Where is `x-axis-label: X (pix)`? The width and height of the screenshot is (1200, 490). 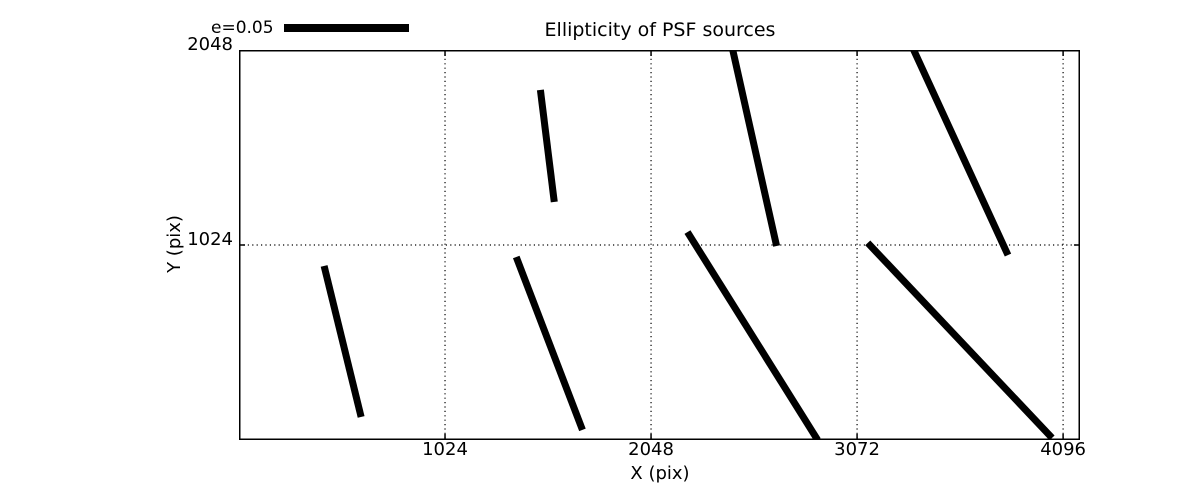 x-axis-label: X (pix) is located at coordinates (660, 473).